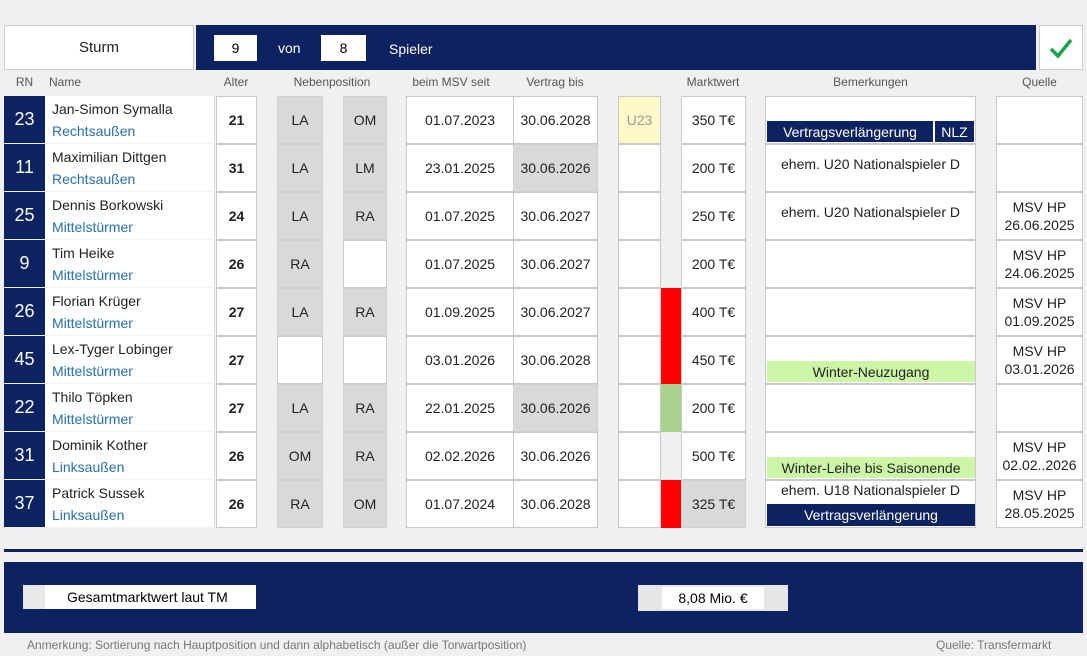  I want to click on player-name-cell: Dominik Kother Linksaußen, so click(130, 455).